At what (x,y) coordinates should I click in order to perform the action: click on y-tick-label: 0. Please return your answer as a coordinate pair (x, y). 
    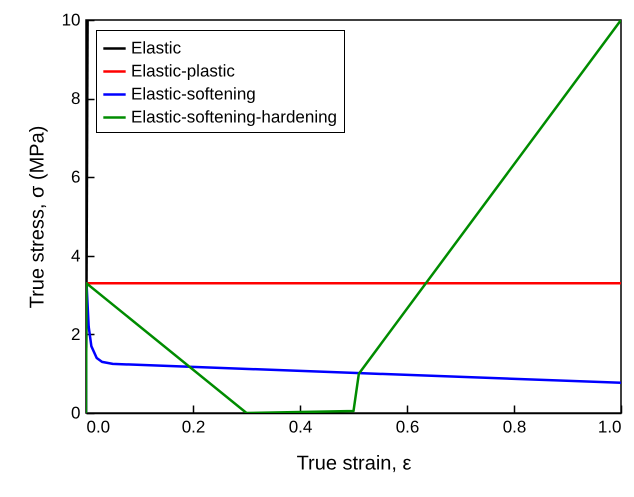
    Looking at the image, I should click on (75, 413).